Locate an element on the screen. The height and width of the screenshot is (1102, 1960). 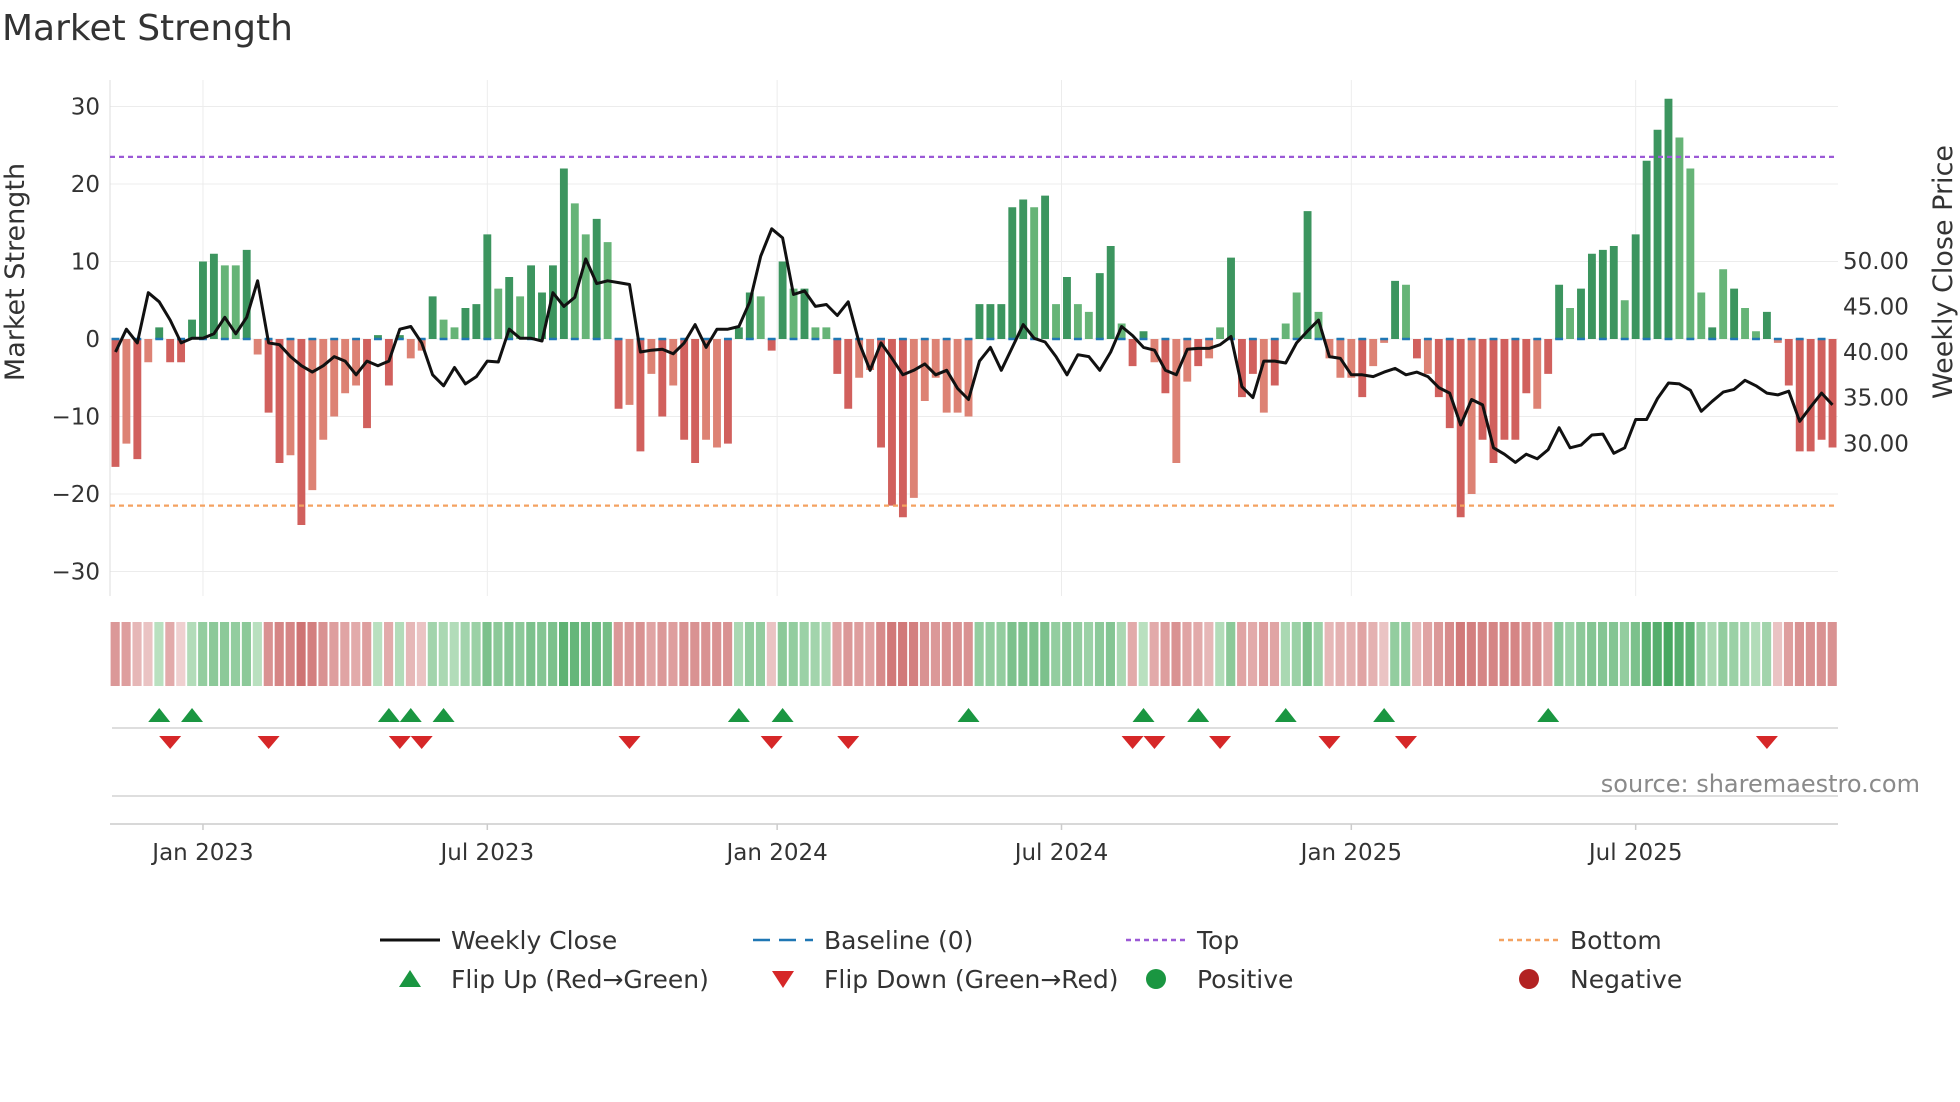
legend-label: Top is located at coordinates (1217, 940).